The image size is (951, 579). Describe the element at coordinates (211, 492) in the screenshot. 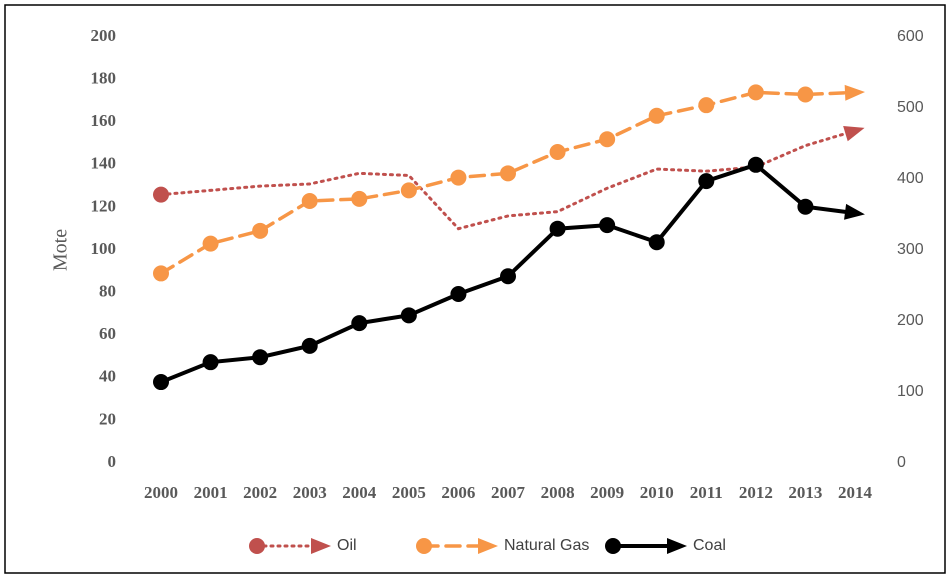

I see `x-tick-label: 2001` at that location.